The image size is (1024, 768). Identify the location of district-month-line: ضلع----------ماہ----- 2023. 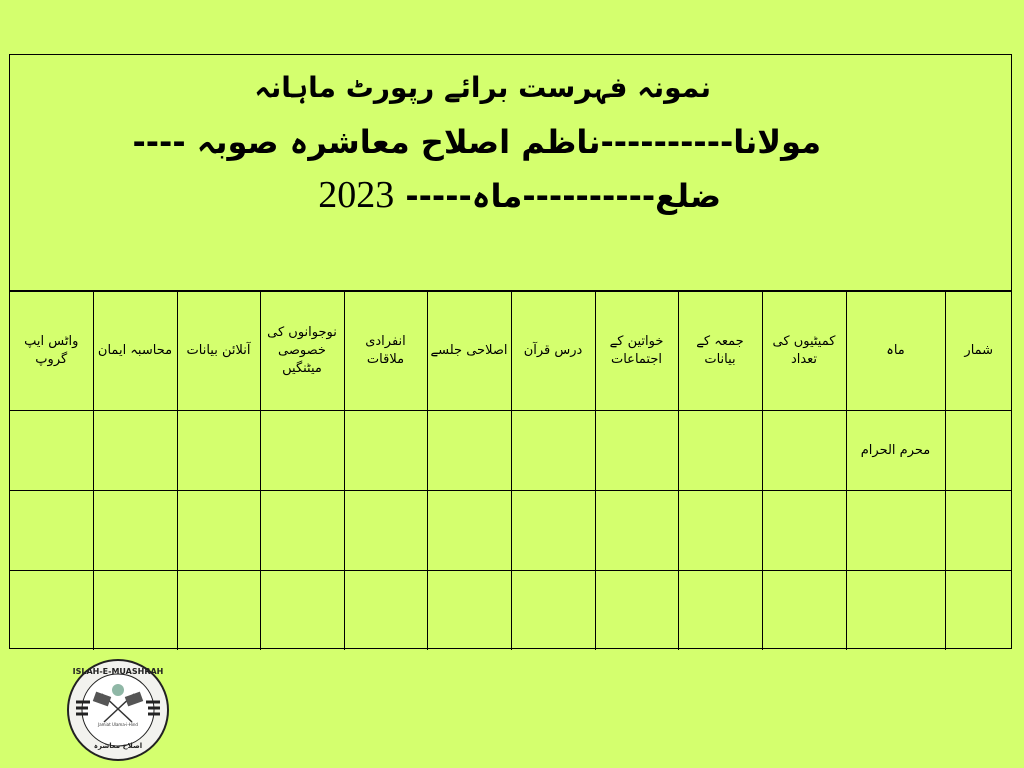
(519, 195).